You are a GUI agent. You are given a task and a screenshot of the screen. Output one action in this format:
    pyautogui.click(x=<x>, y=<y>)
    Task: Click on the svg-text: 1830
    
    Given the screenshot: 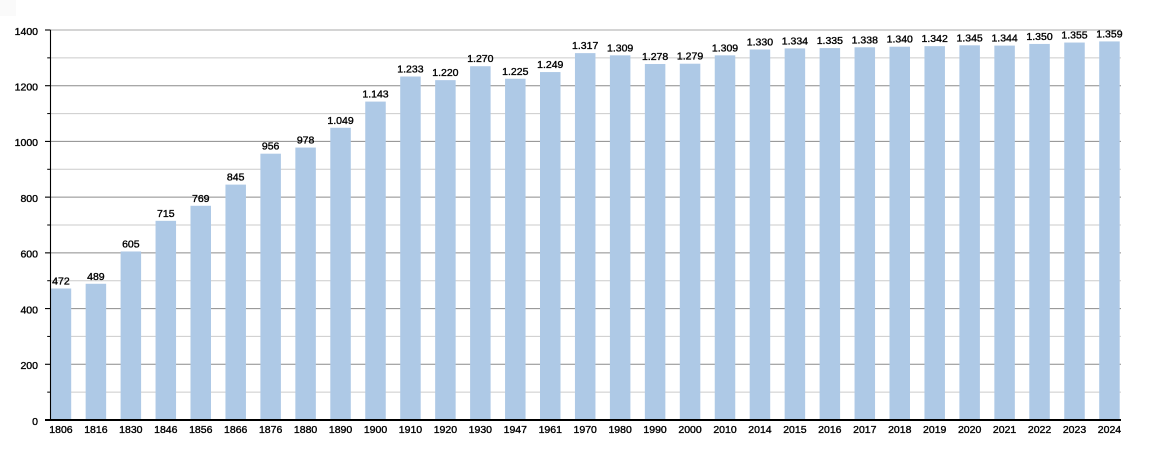 What is the action you would take?
    pyautogui.click(x=131, y=430)
    